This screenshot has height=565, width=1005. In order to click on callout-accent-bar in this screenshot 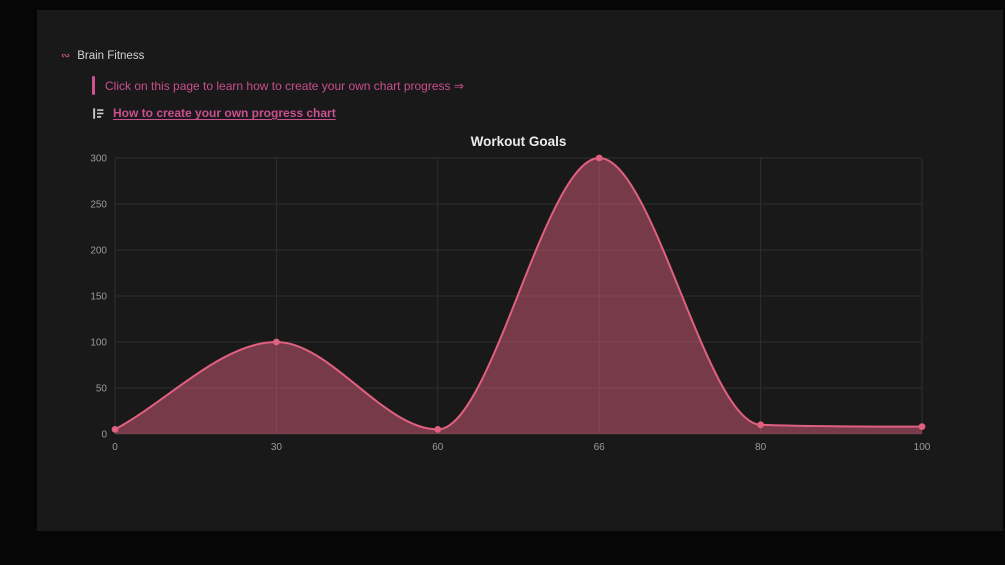, I will do `click(93, 85)`.